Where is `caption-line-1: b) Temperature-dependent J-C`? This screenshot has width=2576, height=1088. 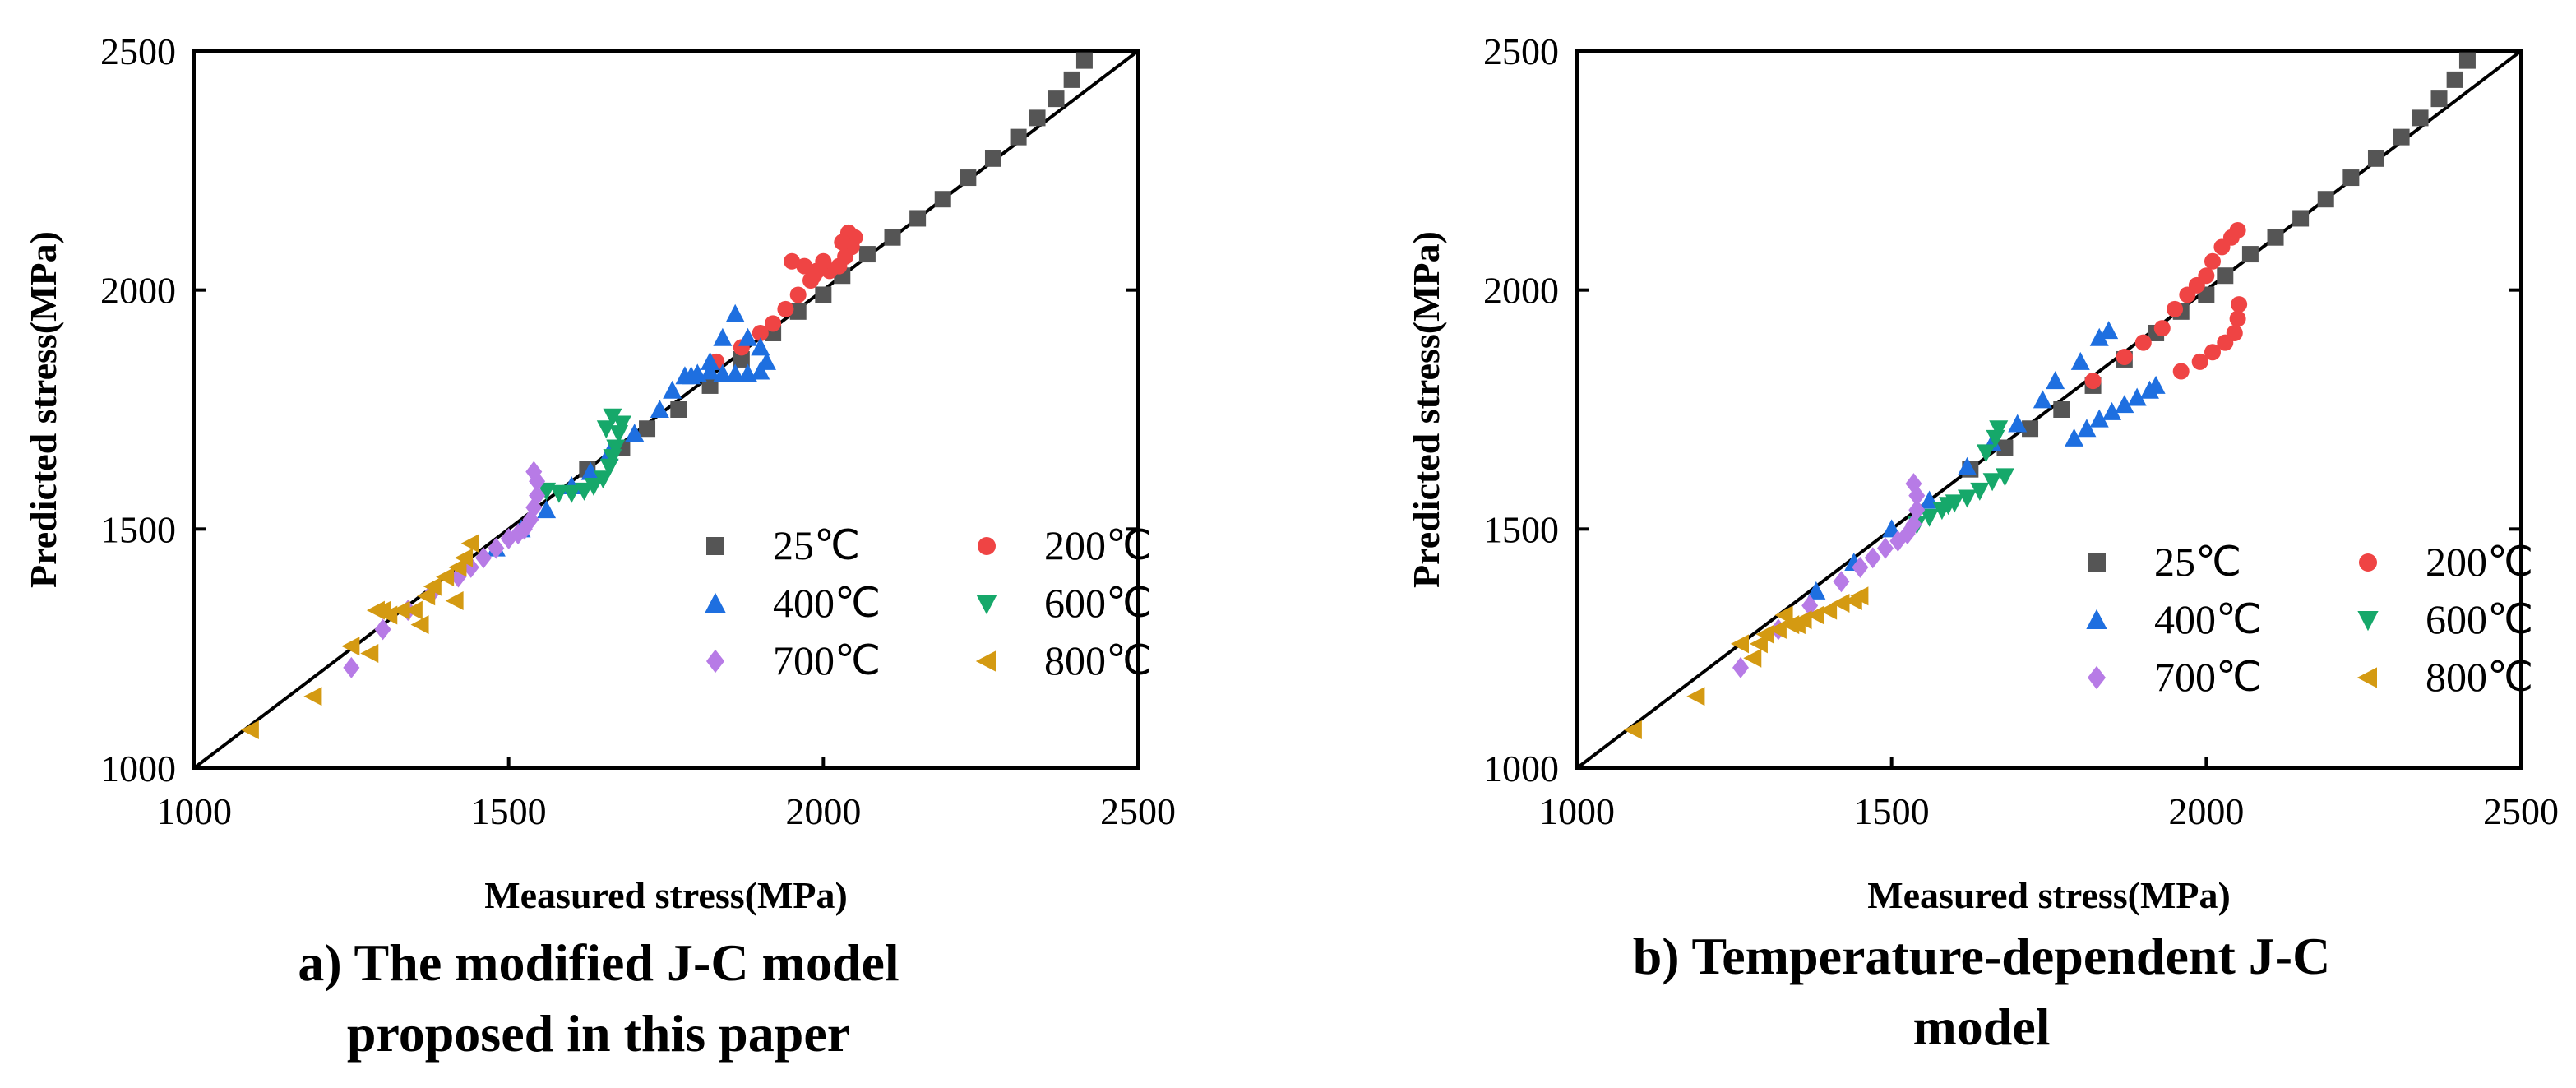
caption-line-1: b) Temperature-dependent J-C is located at coordinates (1982, 956).